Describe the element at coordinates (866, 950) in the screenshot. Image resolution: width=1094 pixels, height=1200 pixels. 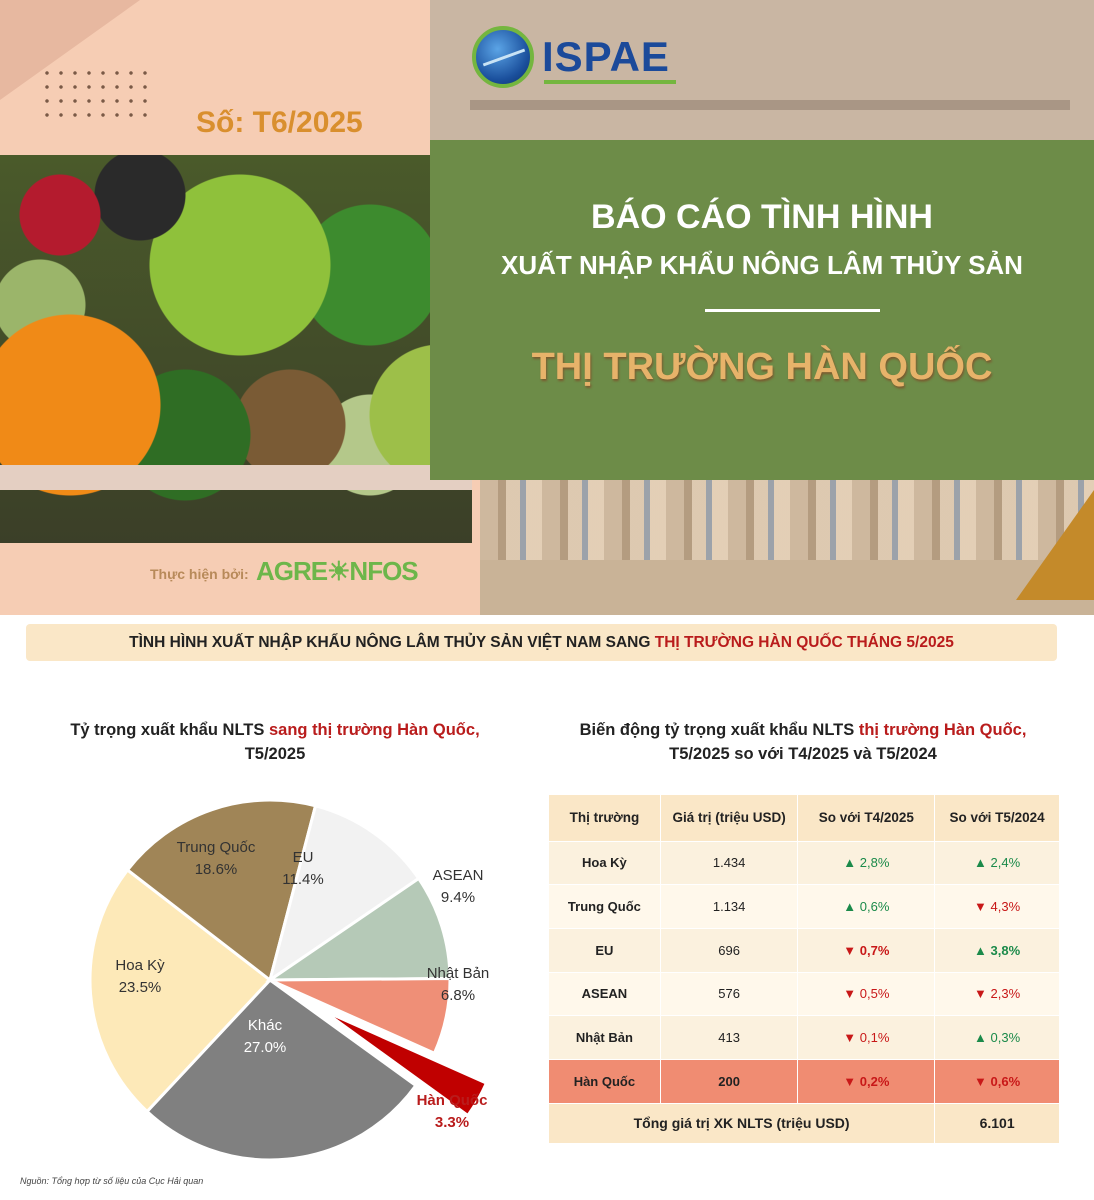
I see `cell-vs-t4: ▼ 0,7%` at that location.